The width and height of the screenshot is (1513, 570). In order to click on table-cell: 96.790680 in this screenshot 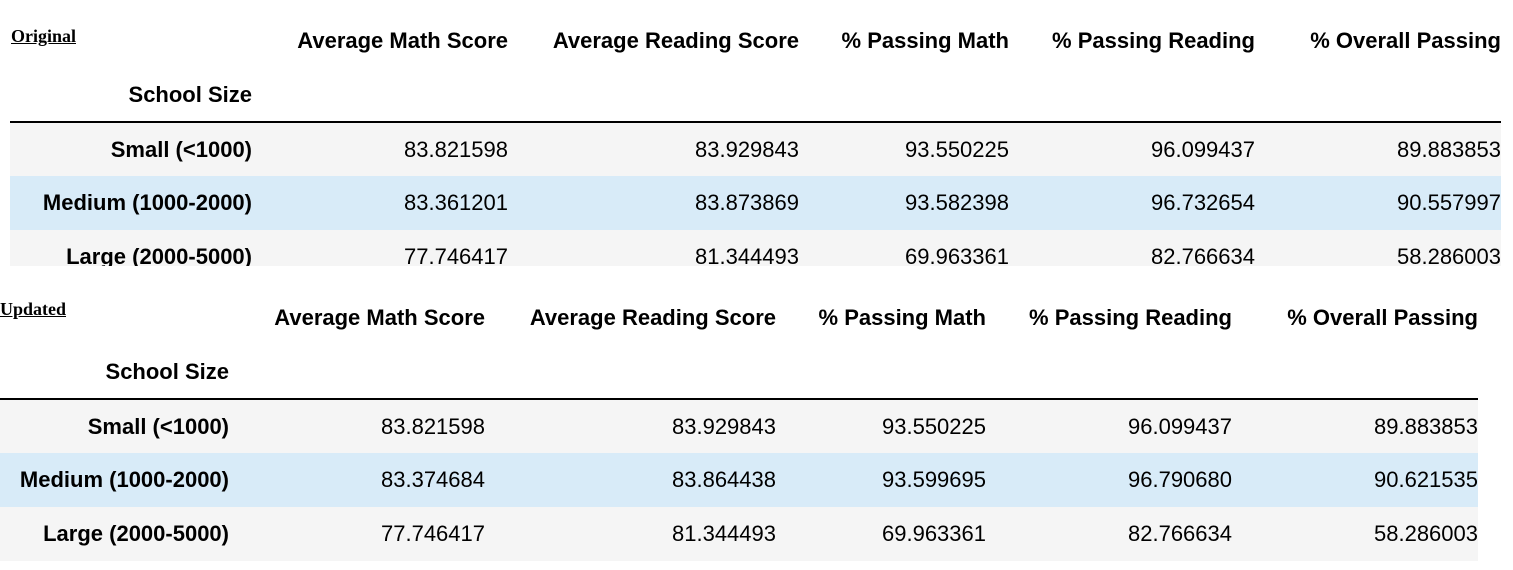, I will do `click(1180, 479)`.